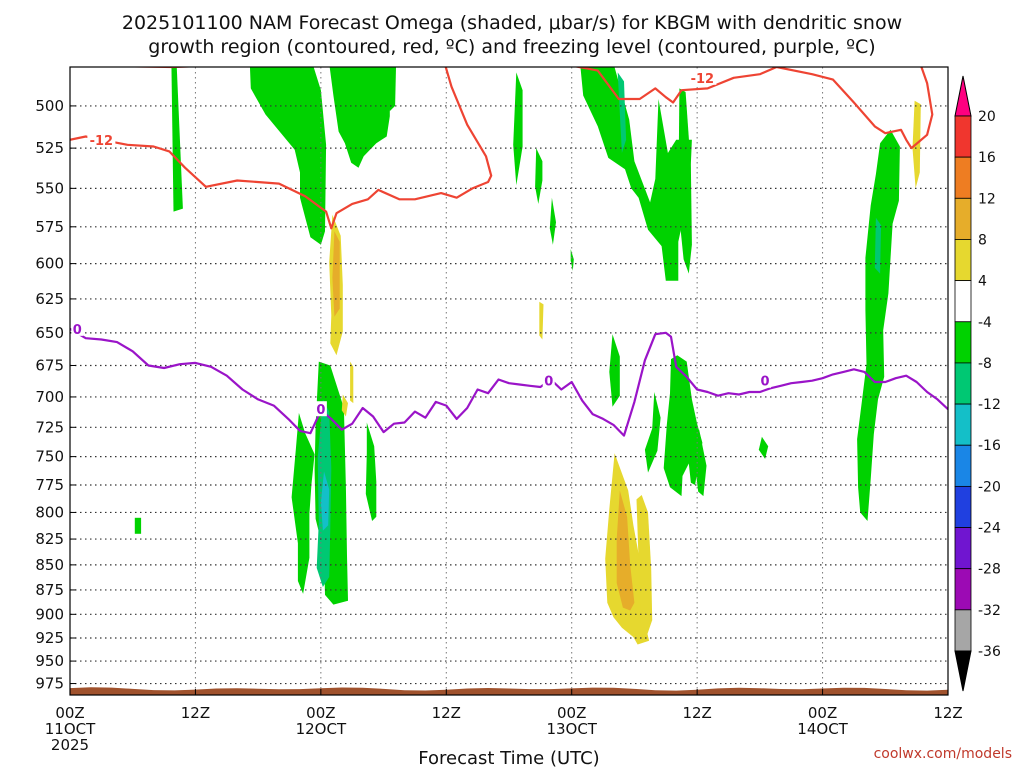  I want to click on frz-label-1-bg, so click(77, 328).